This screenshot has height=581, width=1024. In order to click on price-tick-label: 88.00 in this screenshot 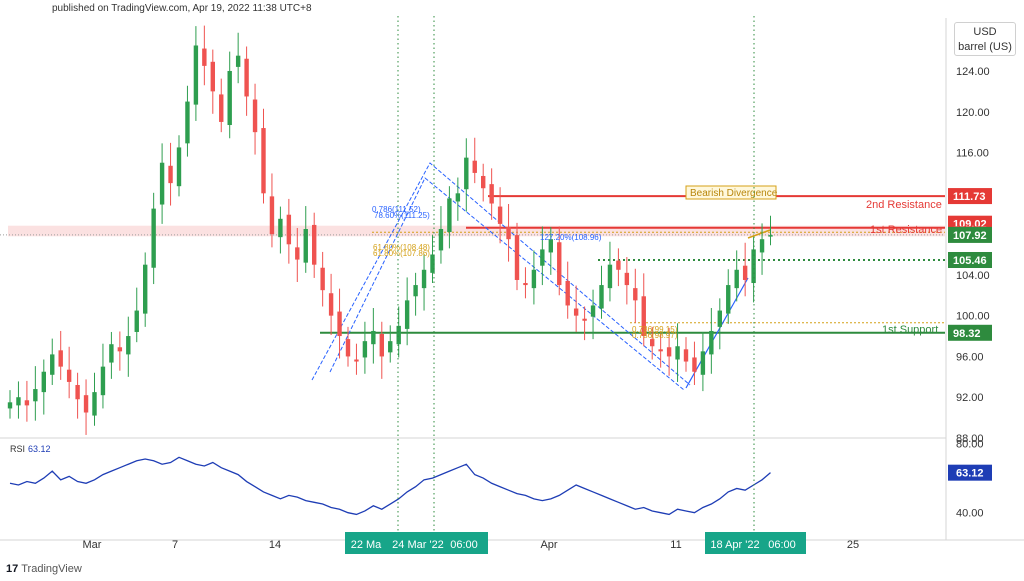, I will do `click(970, 439)`.